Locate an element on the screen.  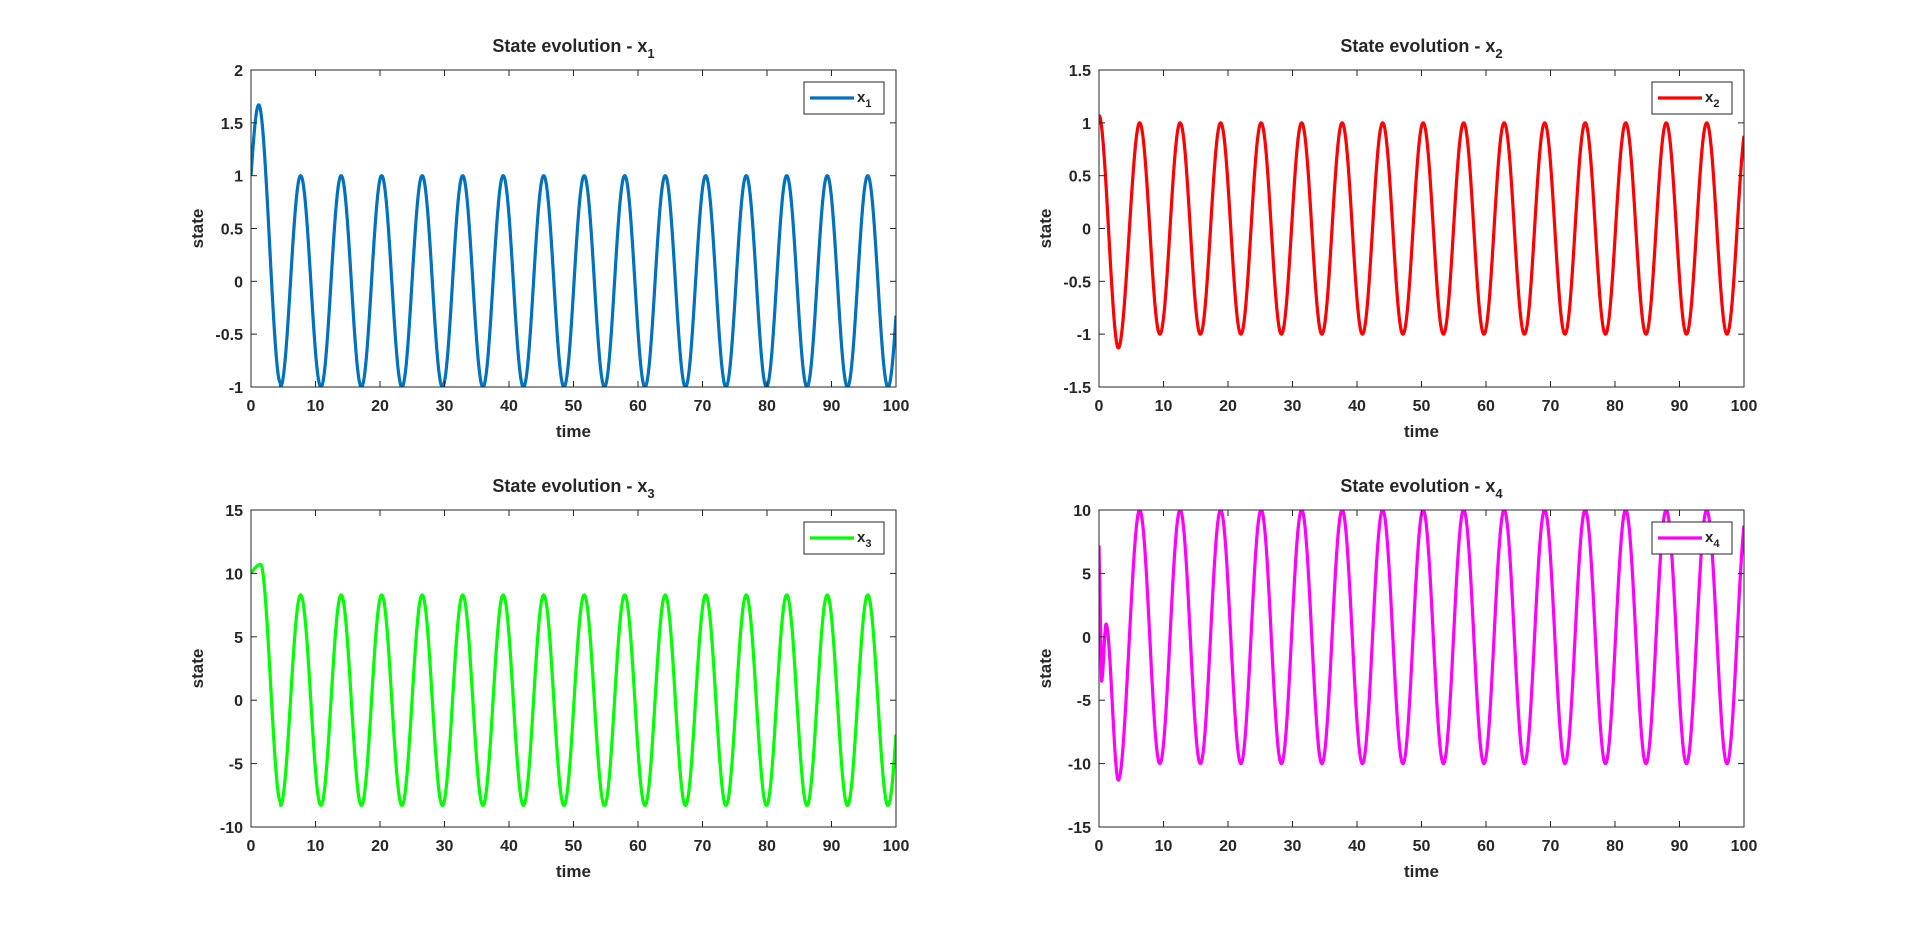
y-tick-label: 2 is located at coordinates (238, 71).